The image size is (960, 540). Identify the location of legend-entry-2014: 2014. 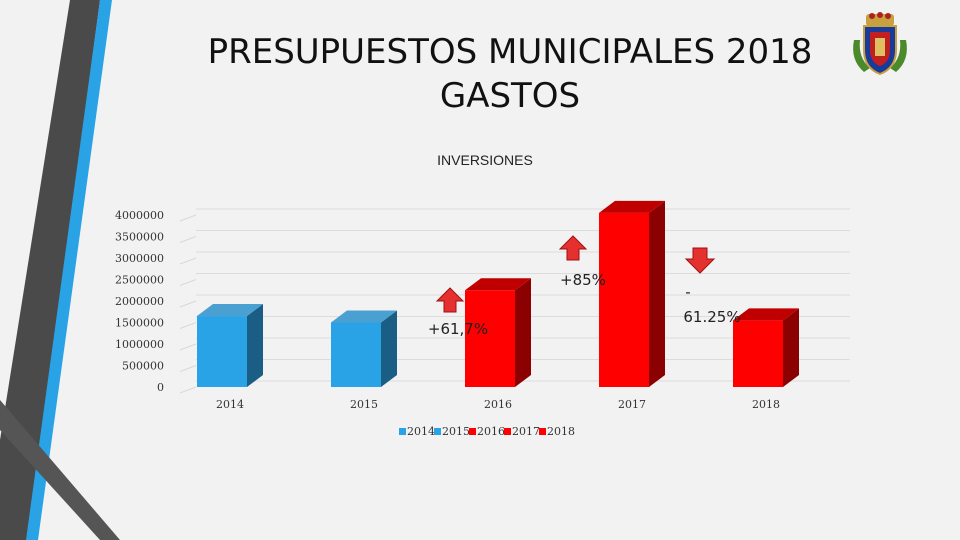
(417, 431).